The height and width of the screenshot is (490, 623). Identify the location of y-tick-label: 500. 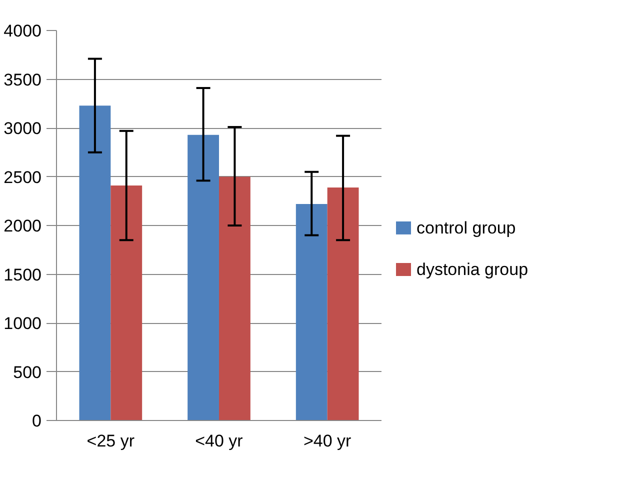
(27, 372).